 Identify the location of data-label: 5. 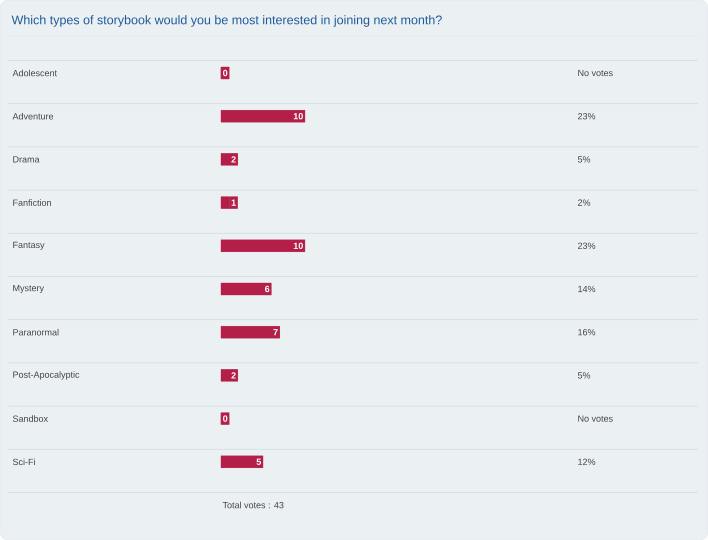
(259, 461).